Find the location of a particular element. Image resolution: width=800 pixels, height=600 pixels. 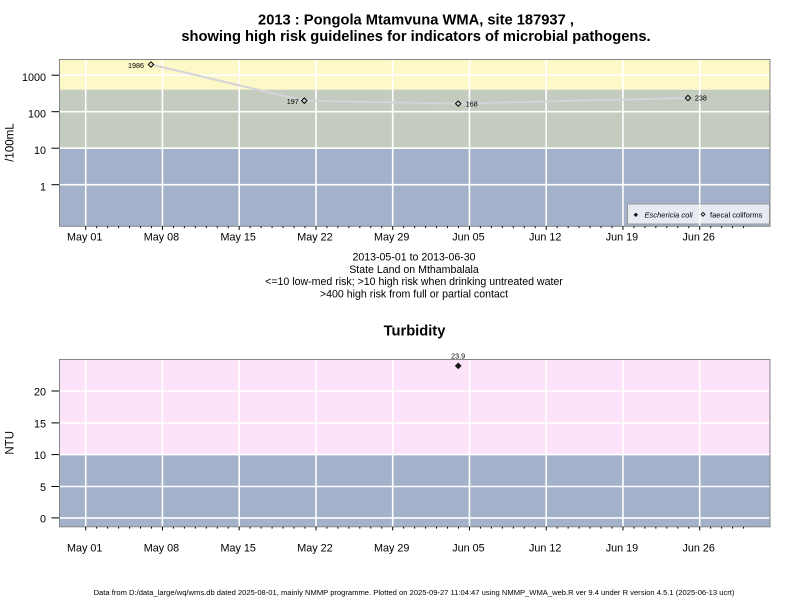

svg-text: Turbidity is located at coordinates (415, 332).